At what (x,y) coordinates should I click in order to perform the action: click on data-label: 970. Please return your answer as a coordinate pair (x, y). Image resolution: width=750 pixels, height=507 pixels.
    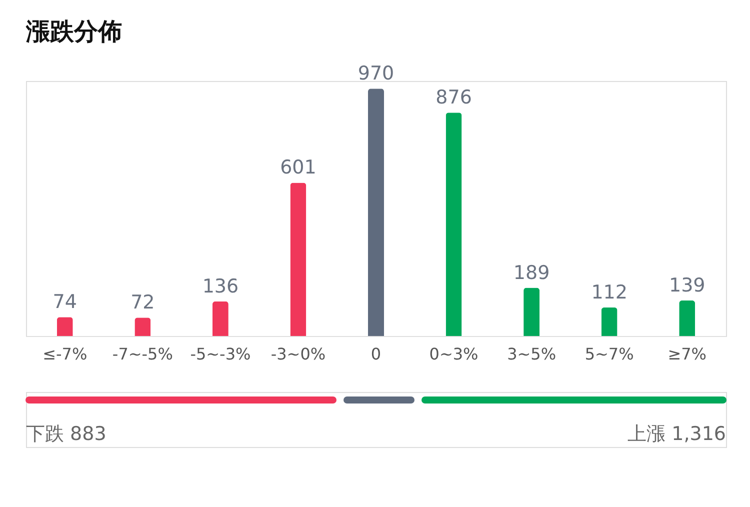
    Looking at the image, I should click on (376, 73).